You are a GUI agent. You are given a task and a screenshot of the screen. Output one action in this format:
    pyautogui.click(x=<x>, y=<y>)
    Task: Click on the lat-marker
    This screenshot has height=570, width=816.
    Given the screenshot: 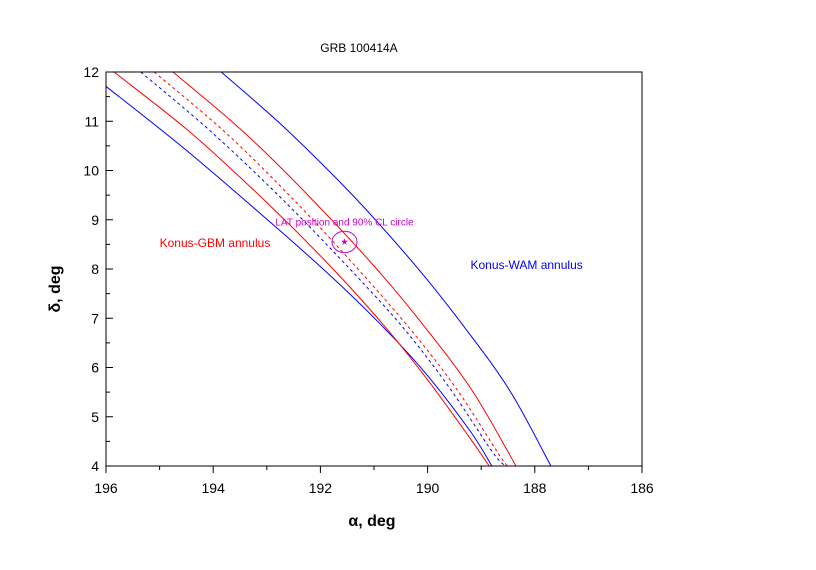 What is the action you would take?
    pyautogui.click(x=344, y=242)
    